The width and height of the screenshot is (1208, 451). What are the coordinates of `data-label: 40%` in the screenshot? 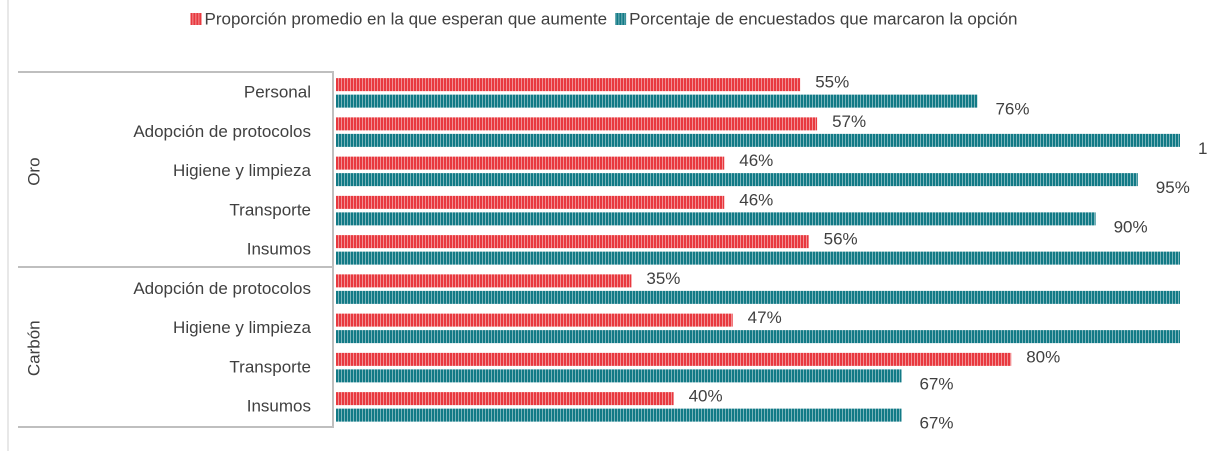 It's located at (706, 396).